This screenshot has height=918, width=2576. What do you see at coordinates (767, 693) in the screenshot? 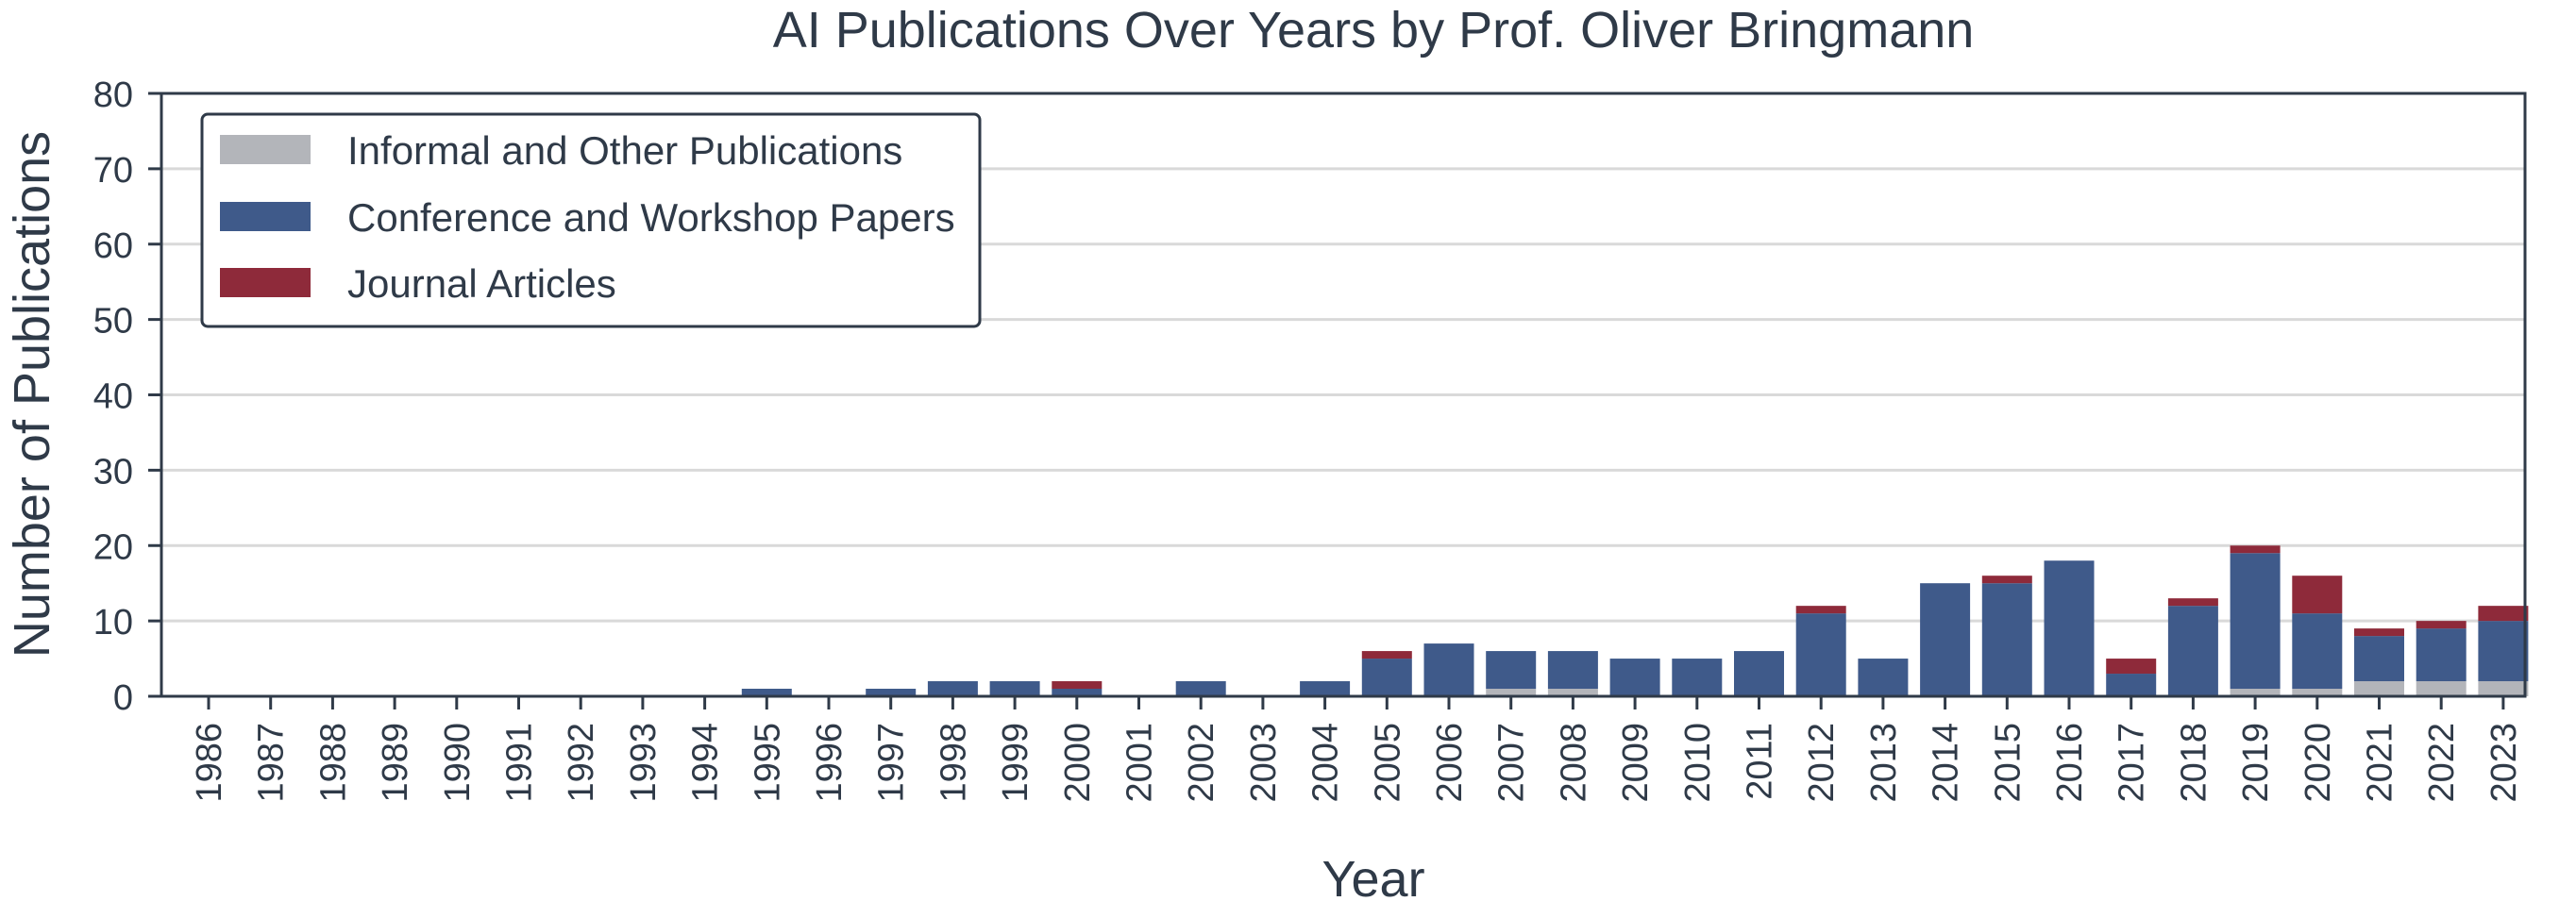
I see `bar-conference-1995` at bounding box center [767, 693].